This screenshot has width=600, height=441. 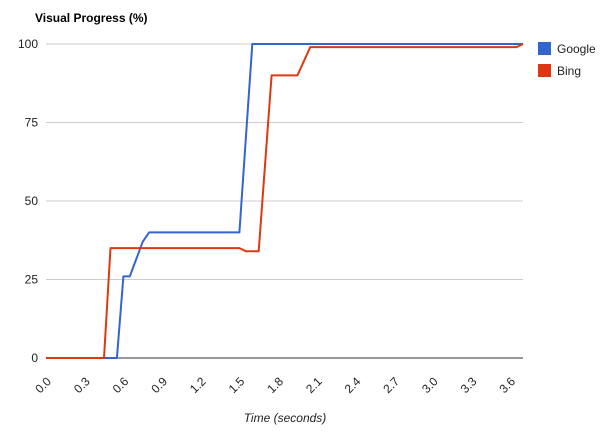 What do you see at coordinates (198, 385) in the screenshot?
I see `x-tick-label: 1.2` at bounding box center [198, 385].